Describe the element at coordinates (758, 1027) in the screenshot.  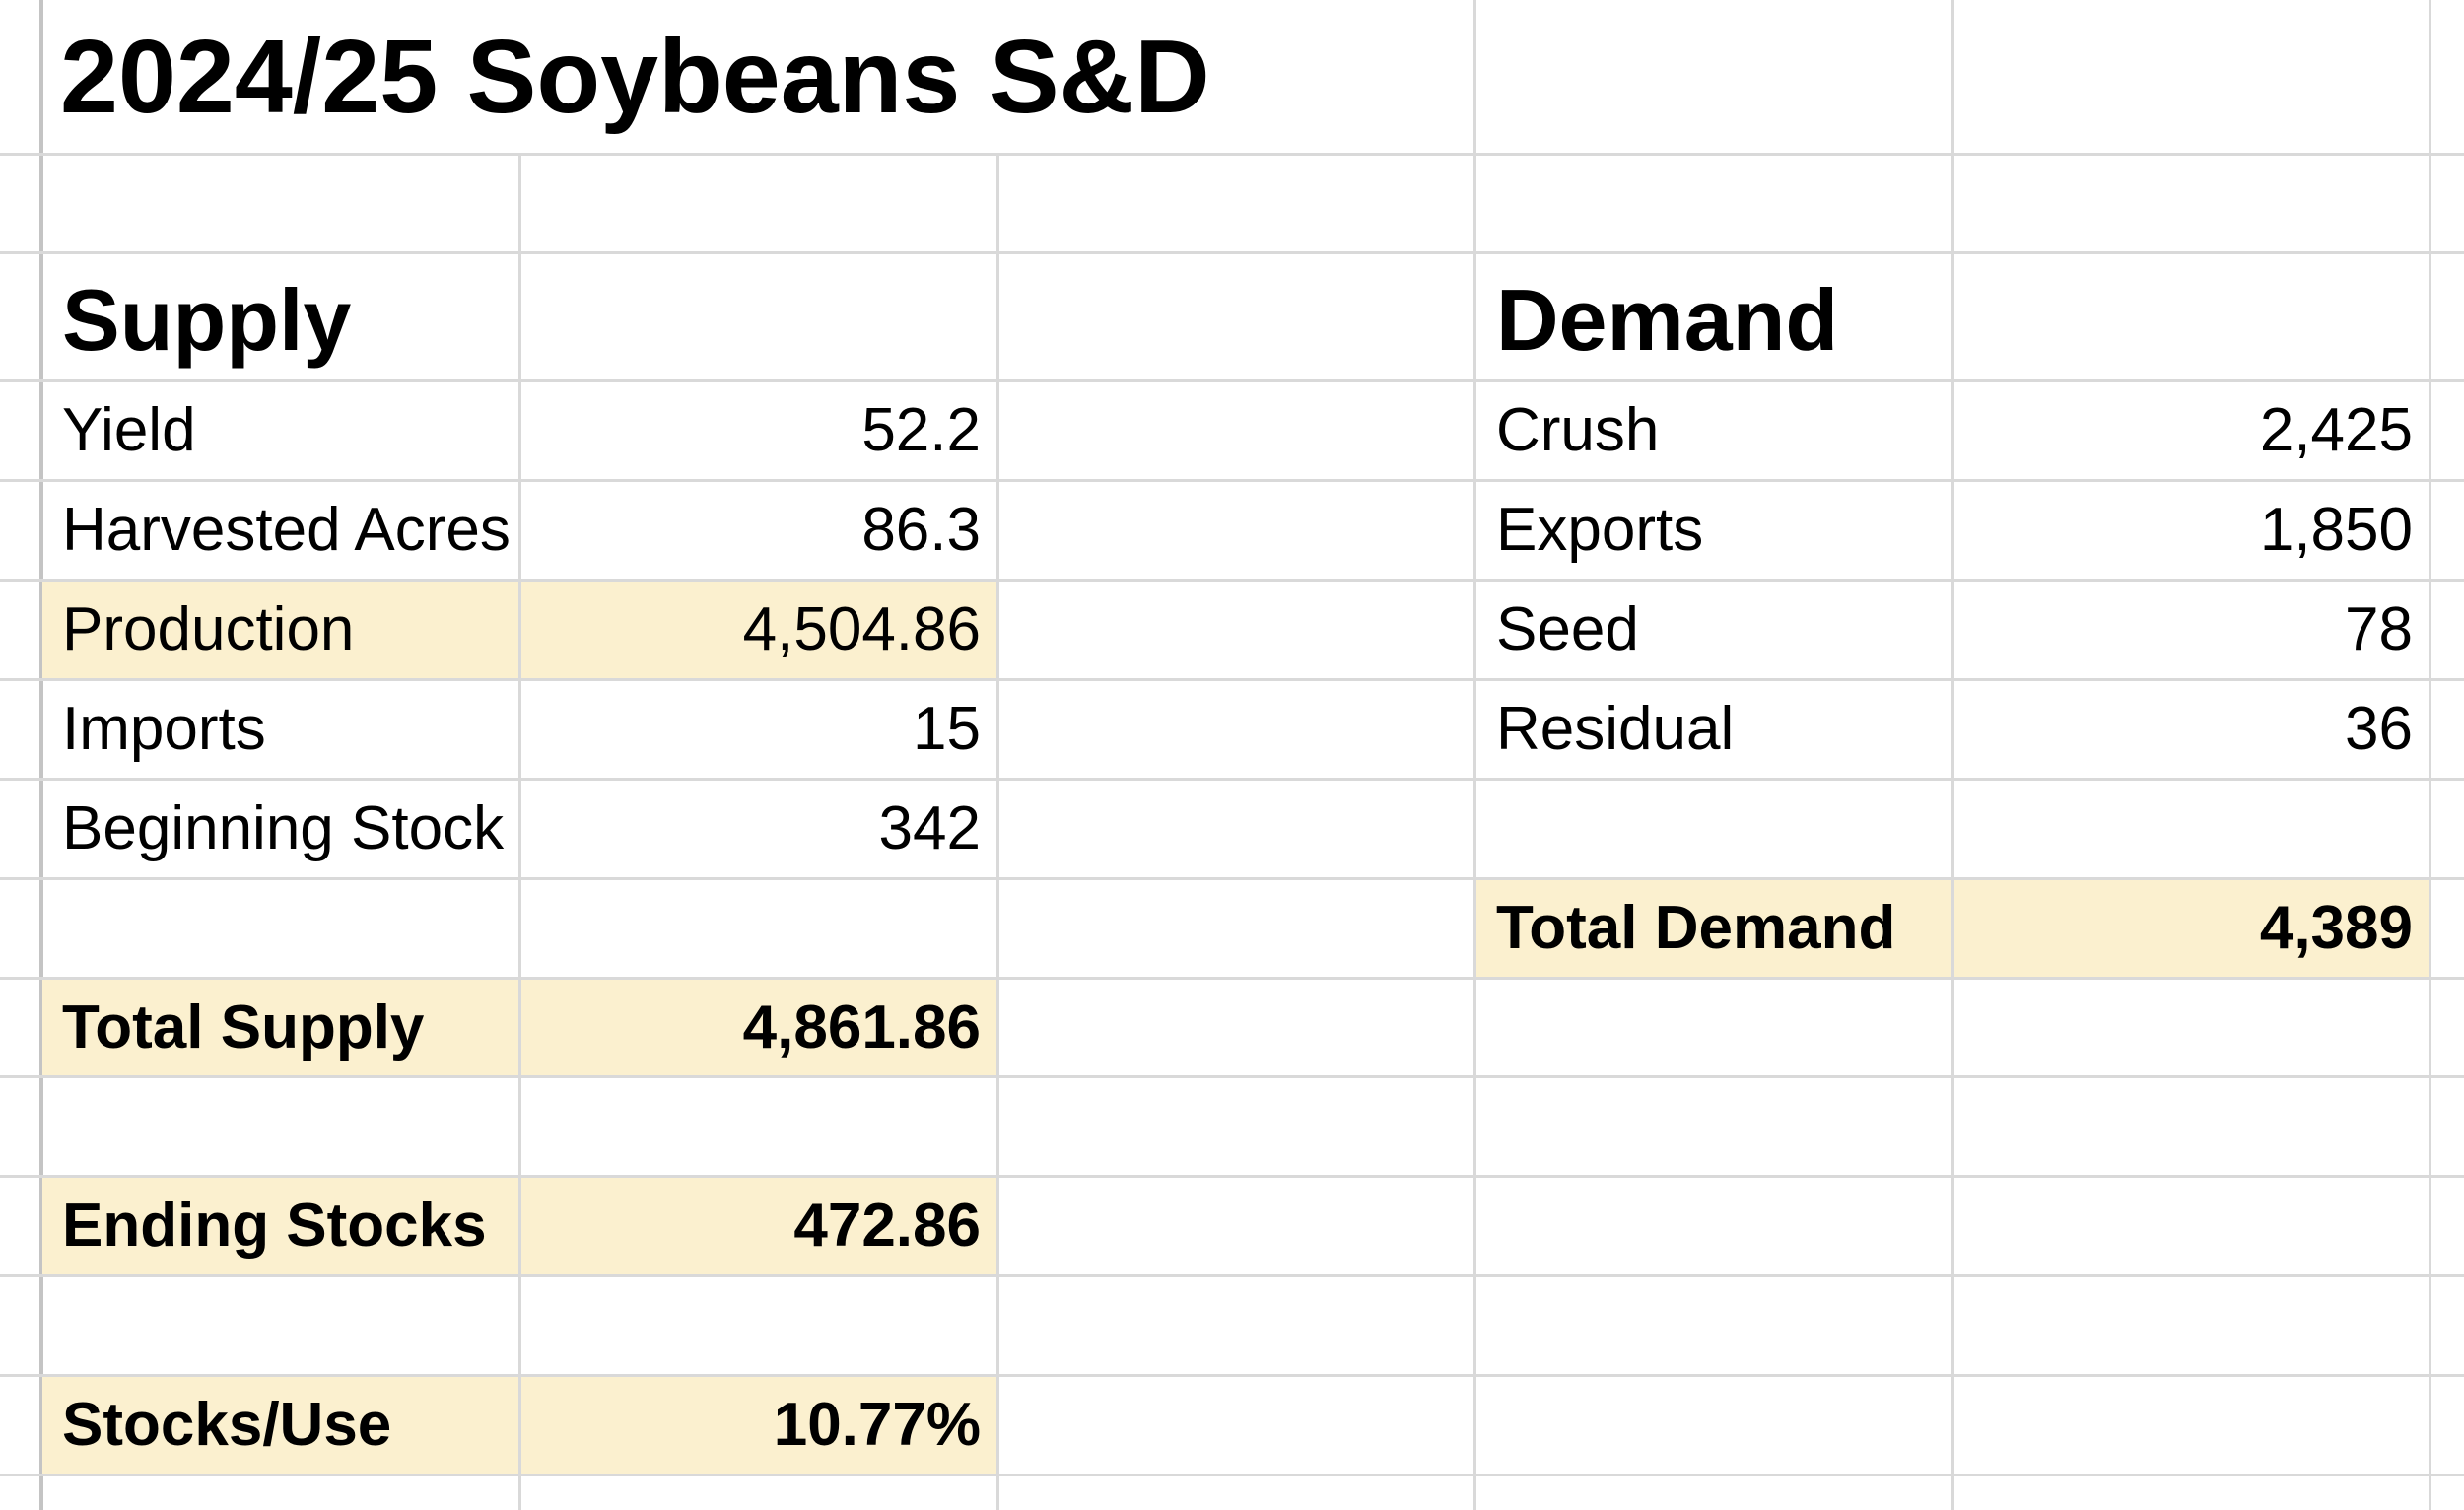
I see `total-supply-value: 4,861.86` at that location.